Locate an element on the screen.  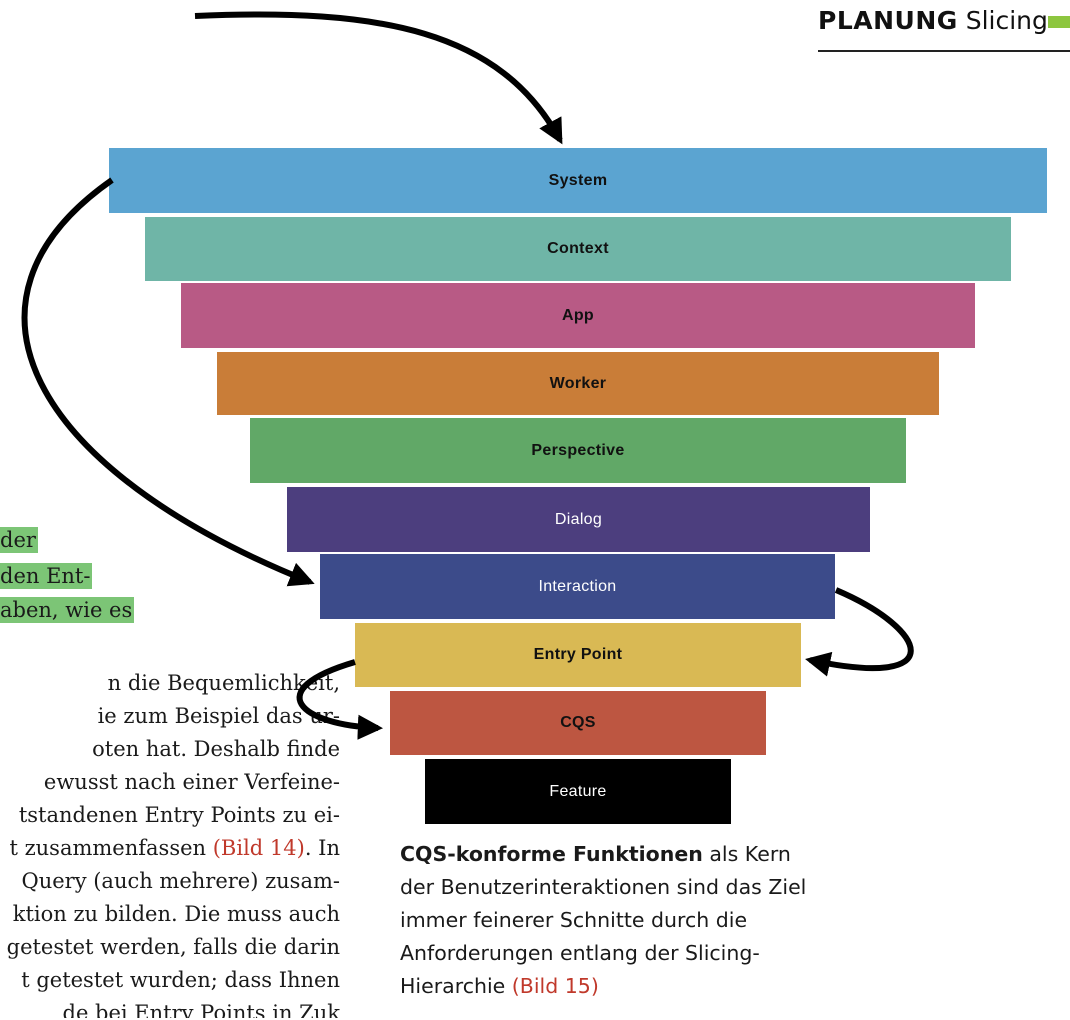
body-line: ktion zu bilden. Die muss auch is located at coordinates (176, 914).